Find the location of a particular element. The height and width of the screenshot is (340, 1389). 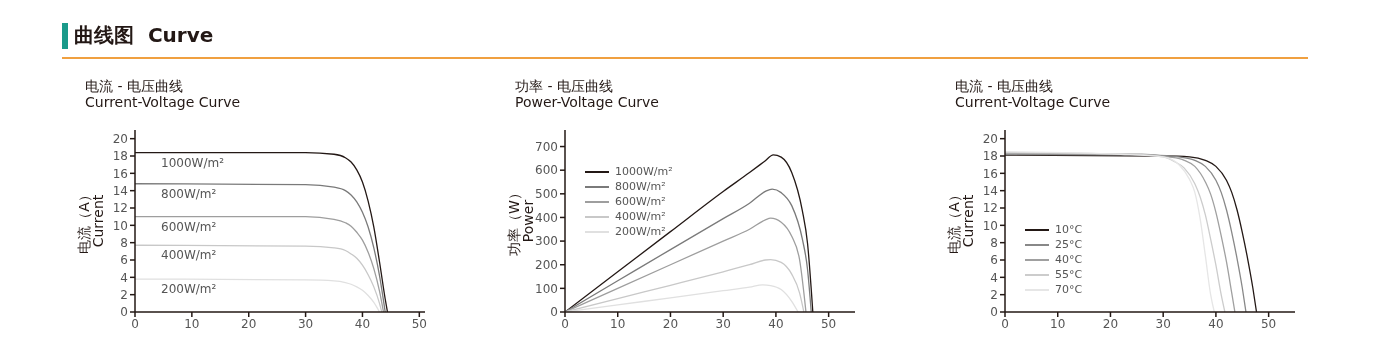

y-tick-label: 600 is located at coordinates (546, 170).